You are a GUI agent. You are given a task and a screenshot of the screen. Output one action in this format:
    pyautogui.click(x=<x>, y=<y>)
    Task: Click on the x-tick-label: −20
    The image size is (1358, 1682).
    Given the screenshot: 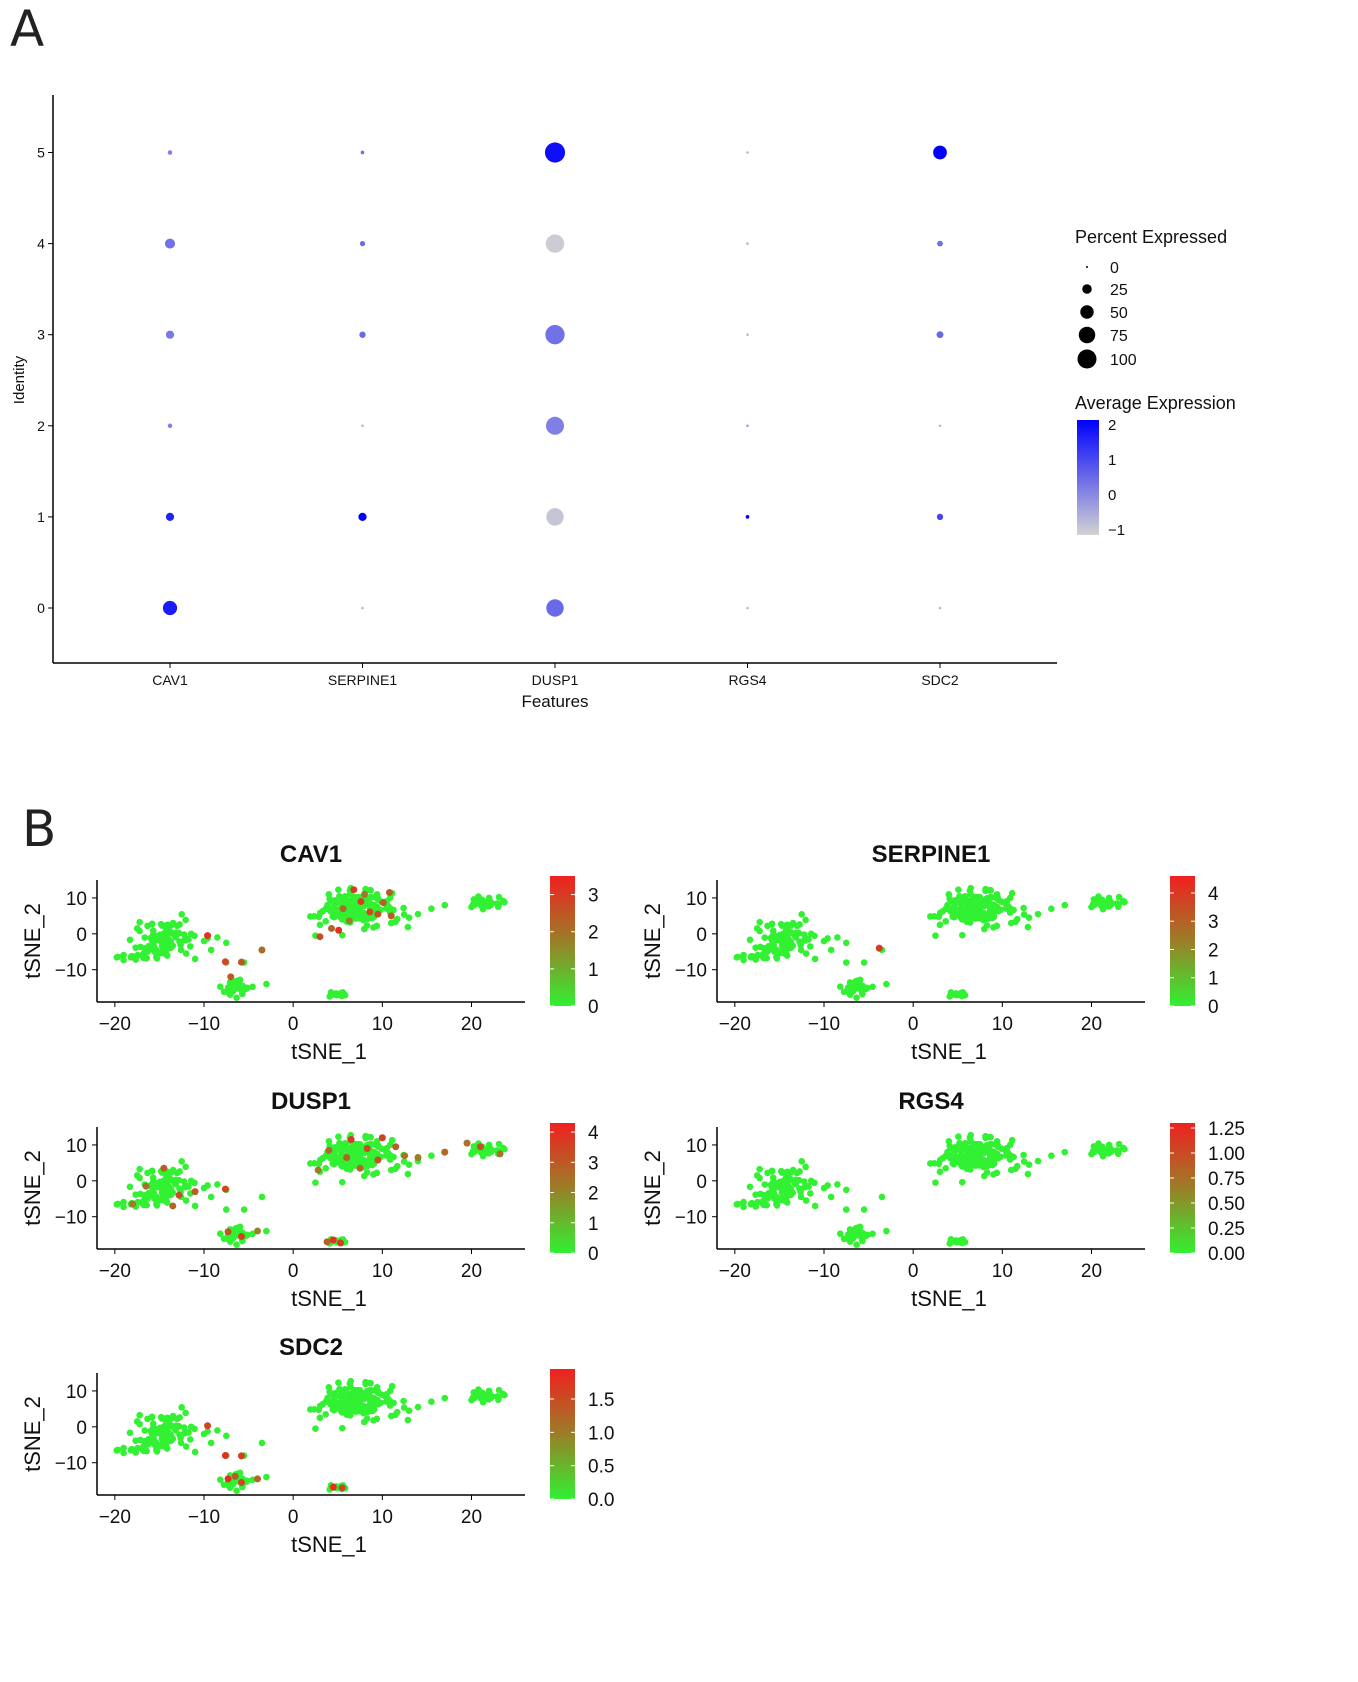 What is the action you would take?
    pyautogui.click(x=735, y=1024)
    